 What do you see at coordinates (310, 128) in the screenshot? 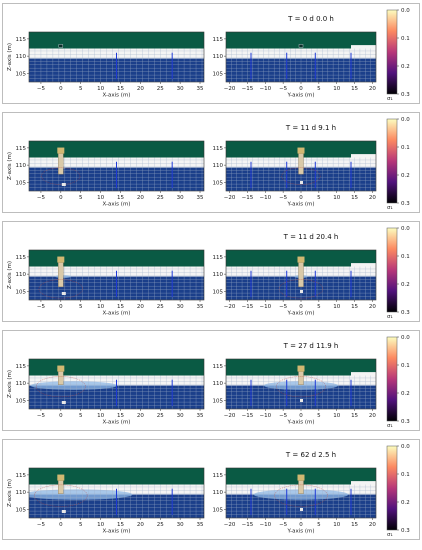
I see `time-title: T = 11 d 9.1 h` at bounding box center [310, 128].